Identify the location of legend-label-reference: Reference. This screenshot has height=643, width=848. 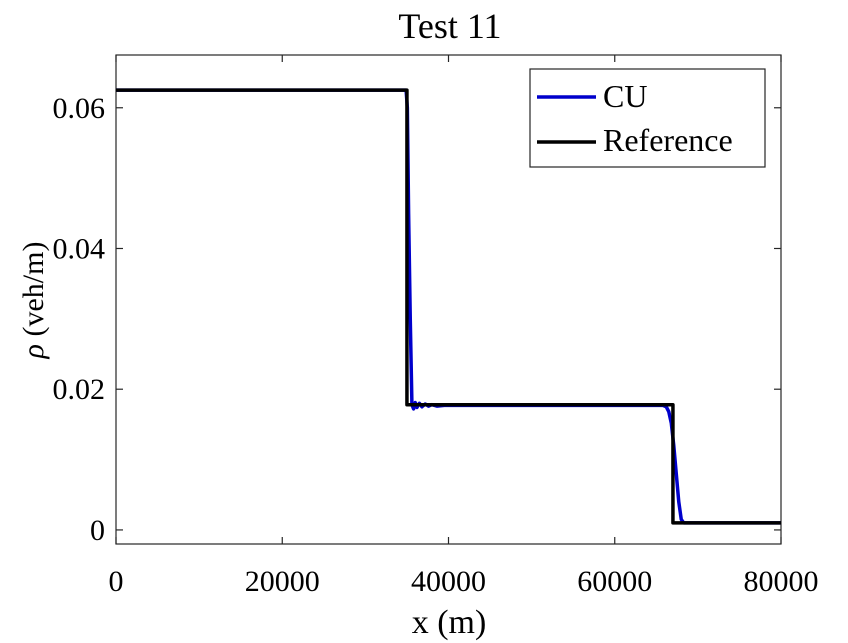
(668, 140).